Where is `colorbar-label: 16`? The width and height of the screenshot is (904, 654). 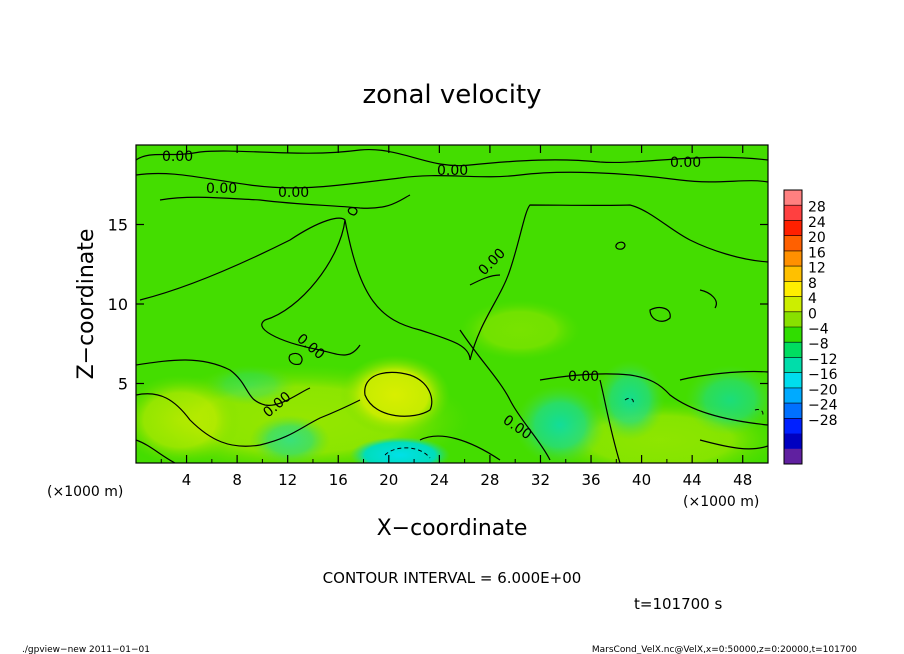
colorbar-label: 16 is located at coordinates (817, 253).